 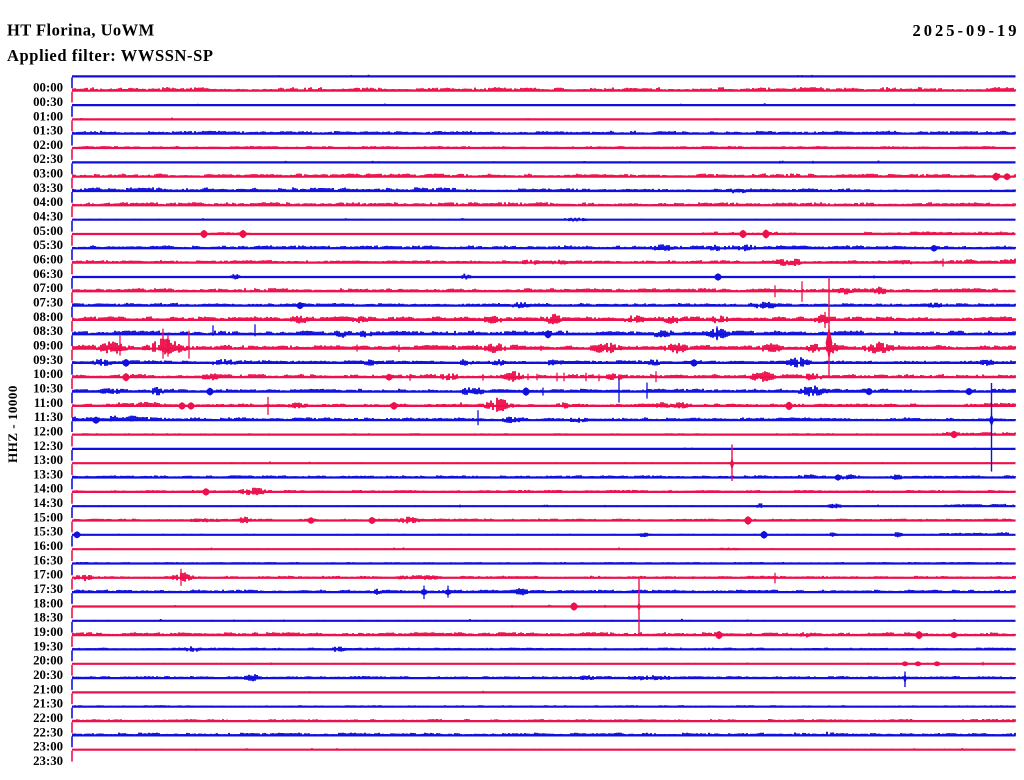 What do you see at coordinates (48, 317) in the screenshot?
I see `svg-text: 08:00` at bounding box center [48, 317].